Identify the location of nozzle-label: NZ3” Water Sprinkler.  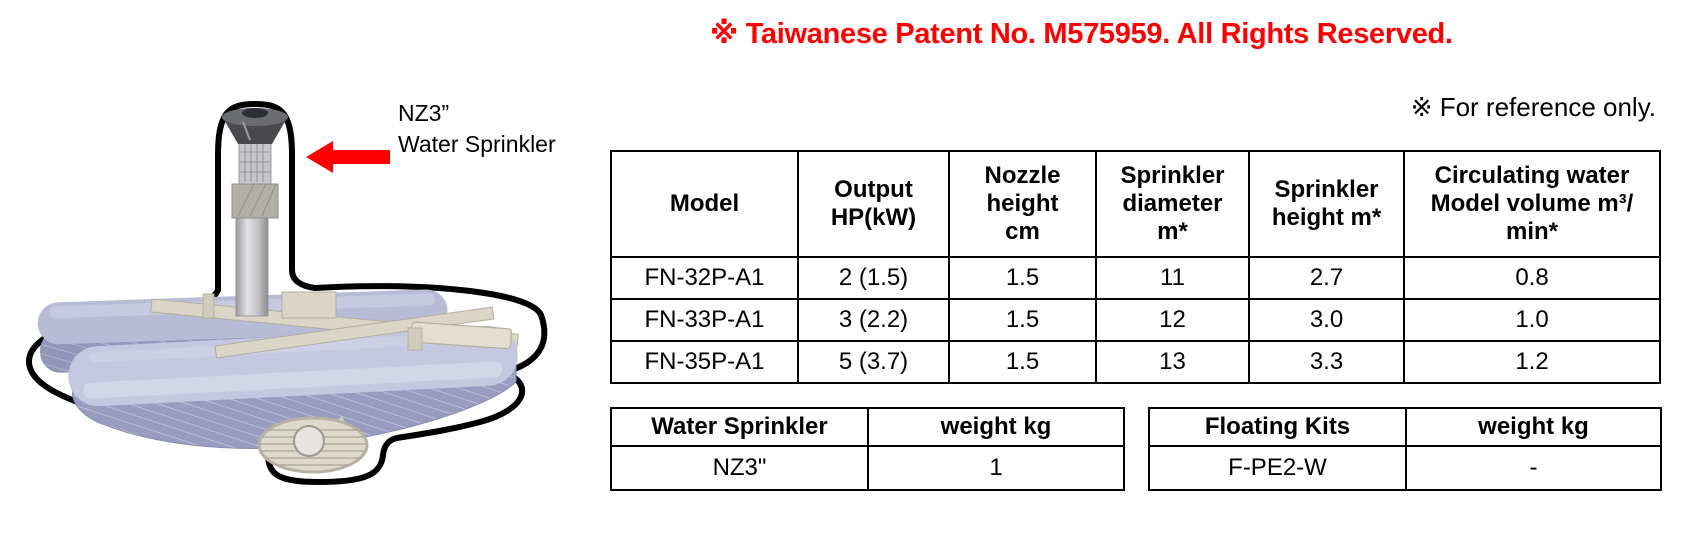
(477, 129).